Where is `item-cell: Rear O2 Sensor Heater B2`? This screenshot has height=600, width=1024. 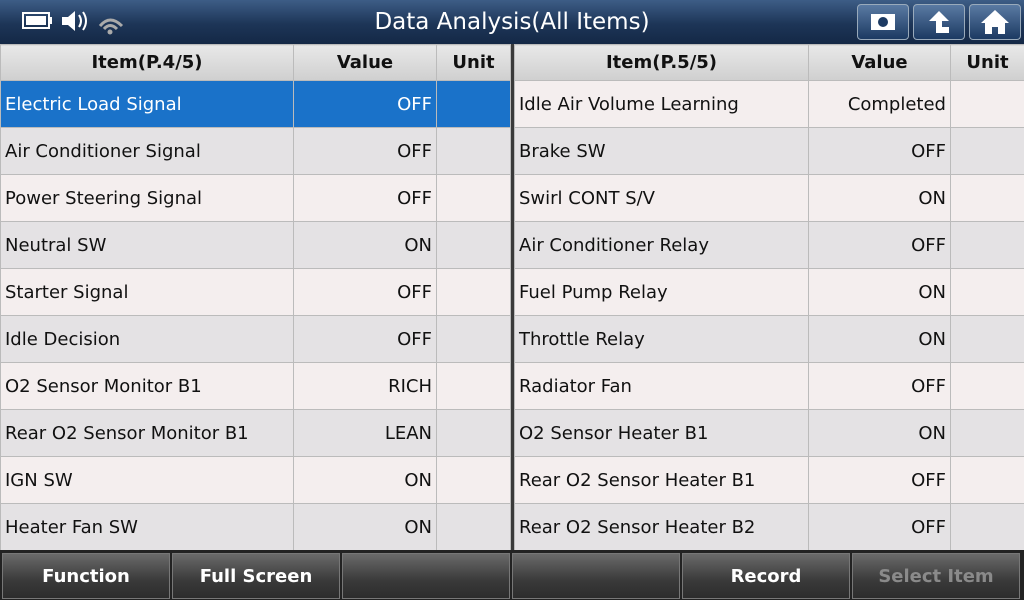
item-cell: Rear O2 Sensor Heater B2 is located at coordinates (661, 527).